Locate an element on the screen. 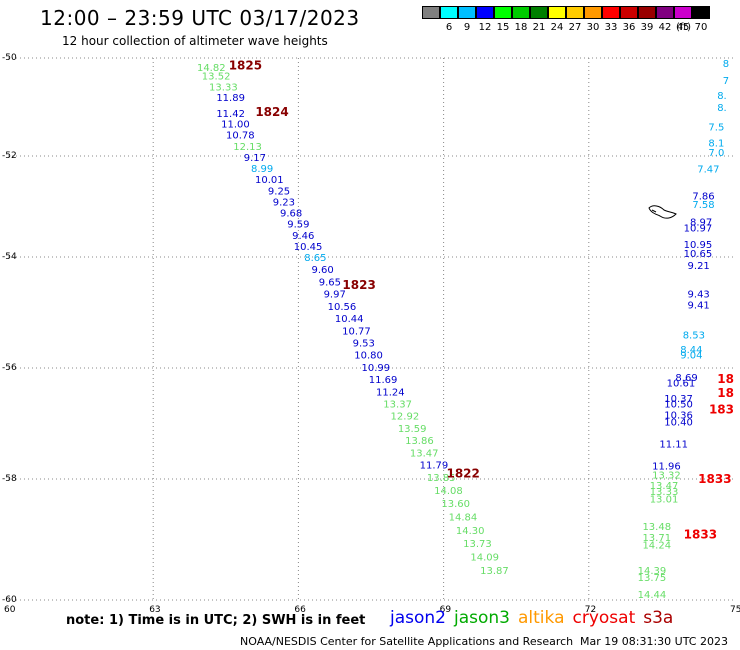  wave-height-label: 8 is located at coordinates (726, 64).